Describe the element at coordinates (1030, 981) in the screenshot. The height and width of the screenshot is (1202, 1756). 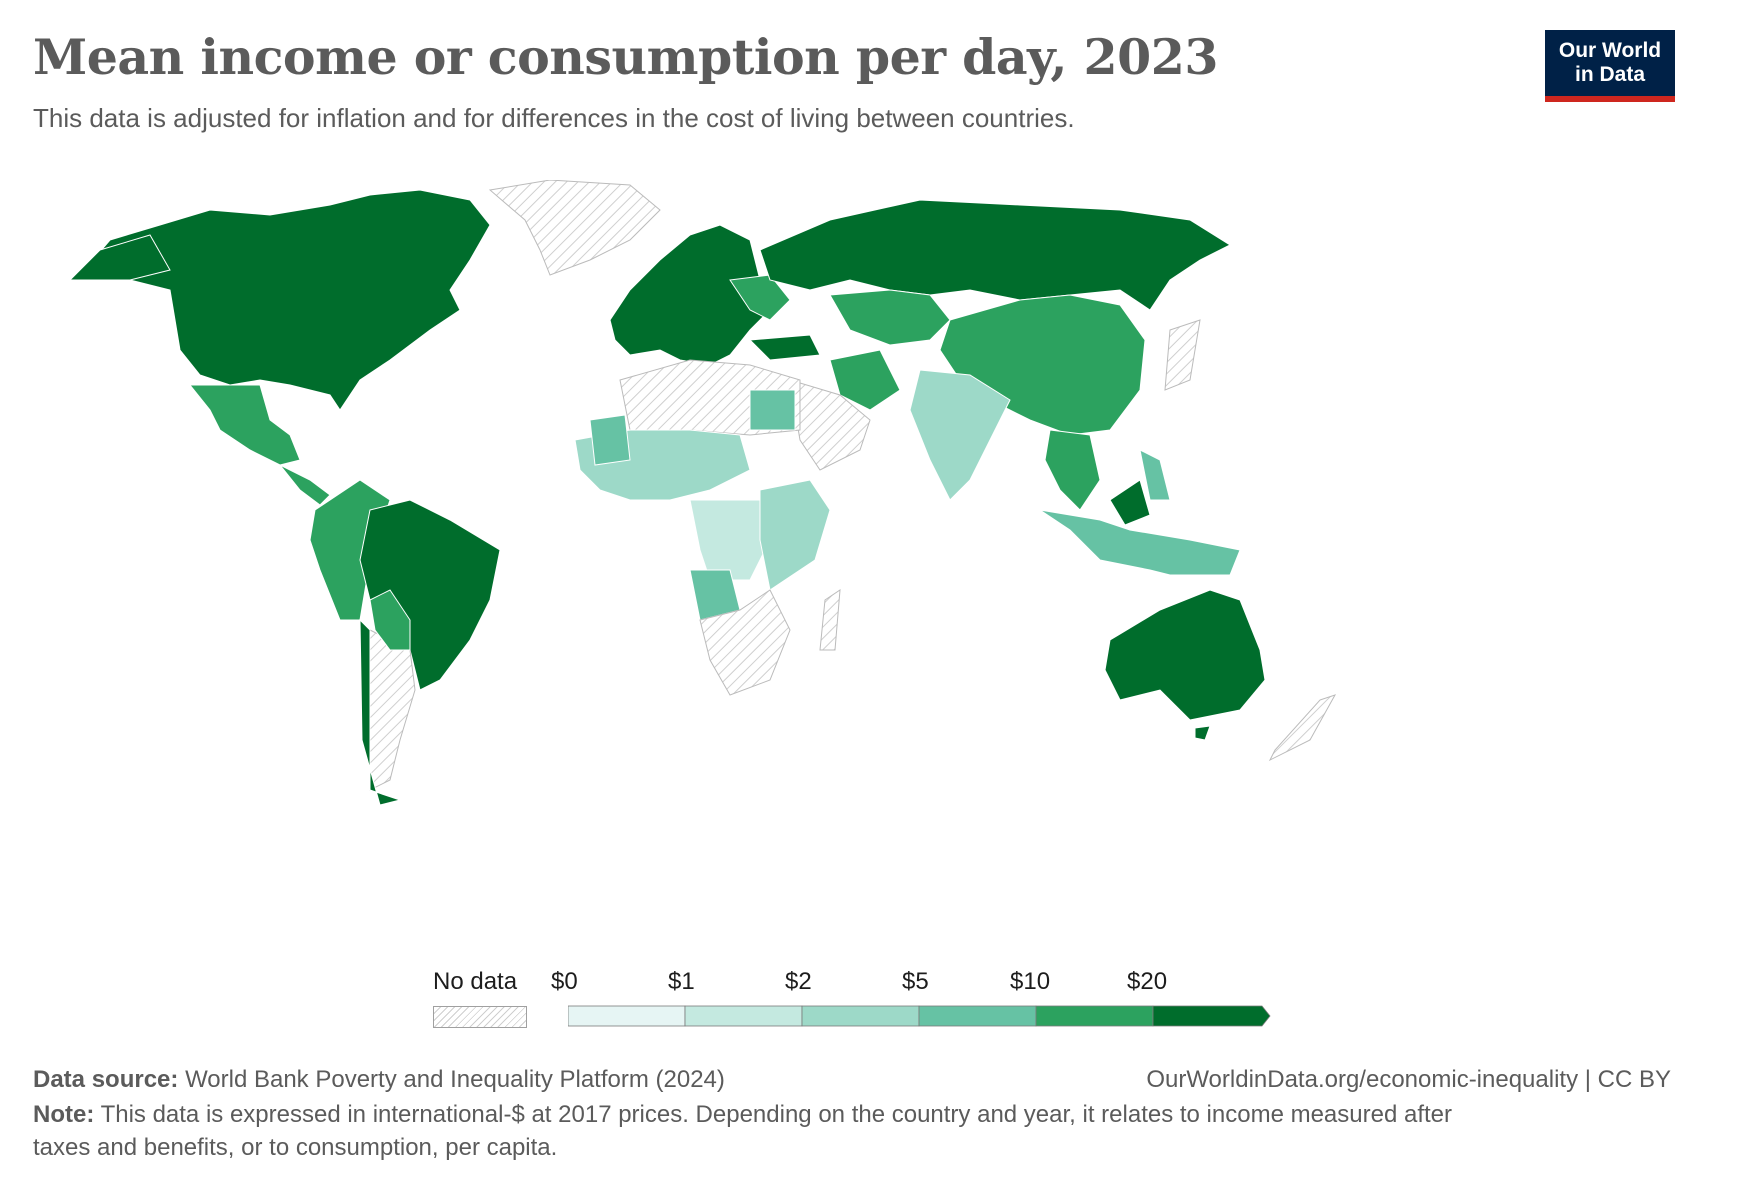
I see `legend-tick-4: $10` at that location.